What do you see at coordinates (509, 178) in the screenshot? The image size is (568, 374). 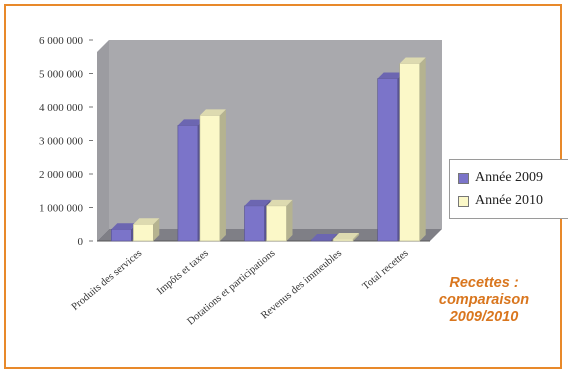 I see `legend-label-2009: Année 2009` at bounding box center [509, 178].